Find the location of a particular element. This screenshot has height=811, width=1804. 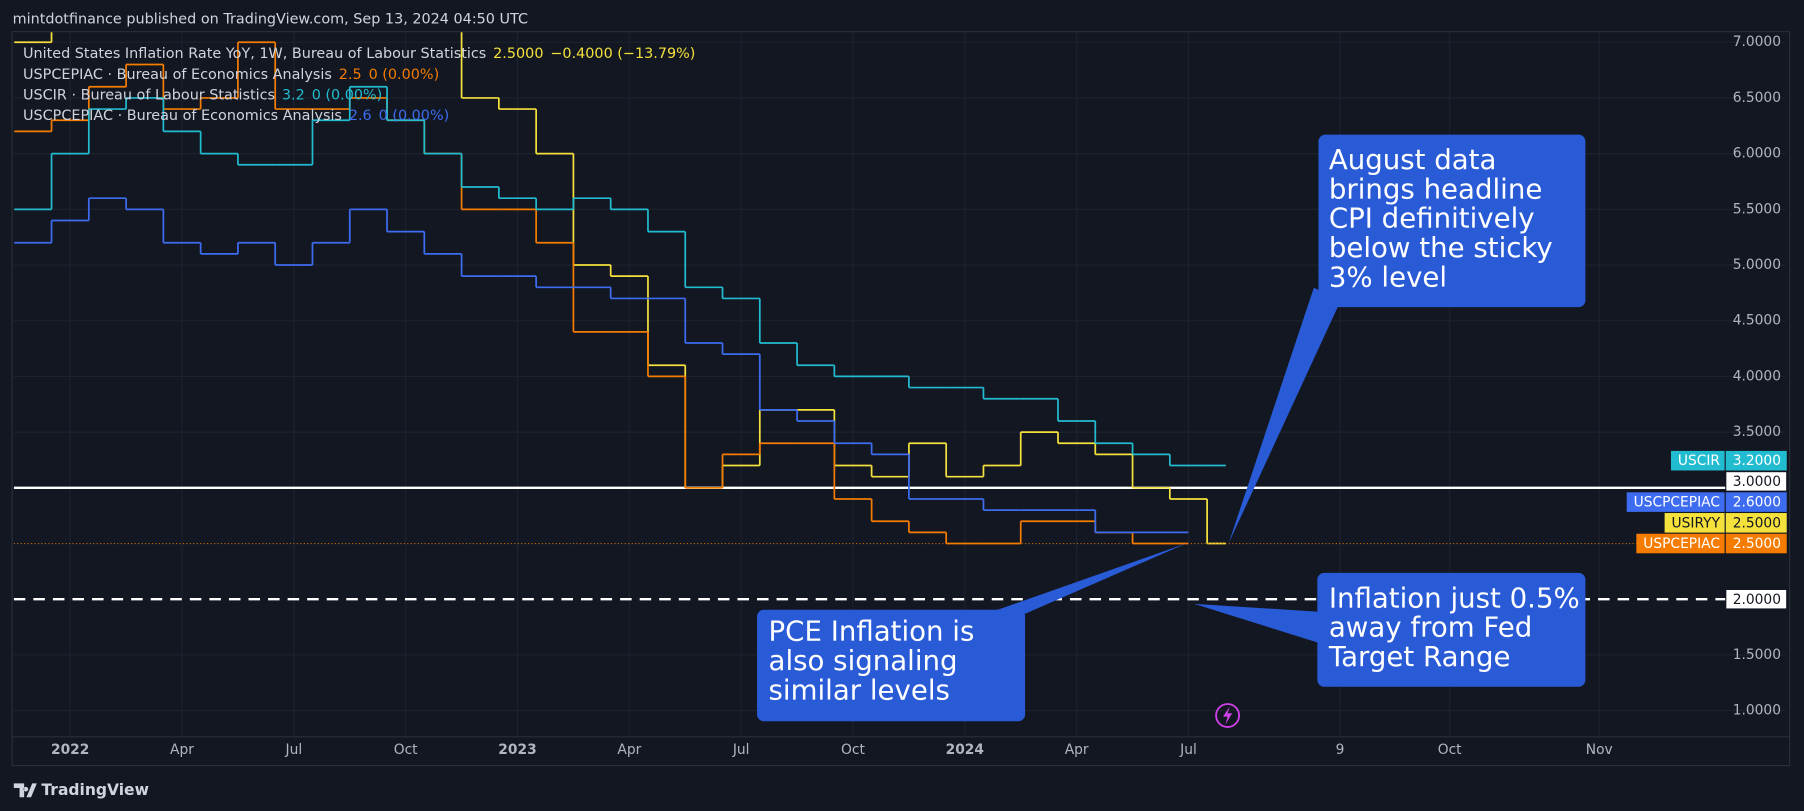

event-bolt is located at coordinates (1227, 715).